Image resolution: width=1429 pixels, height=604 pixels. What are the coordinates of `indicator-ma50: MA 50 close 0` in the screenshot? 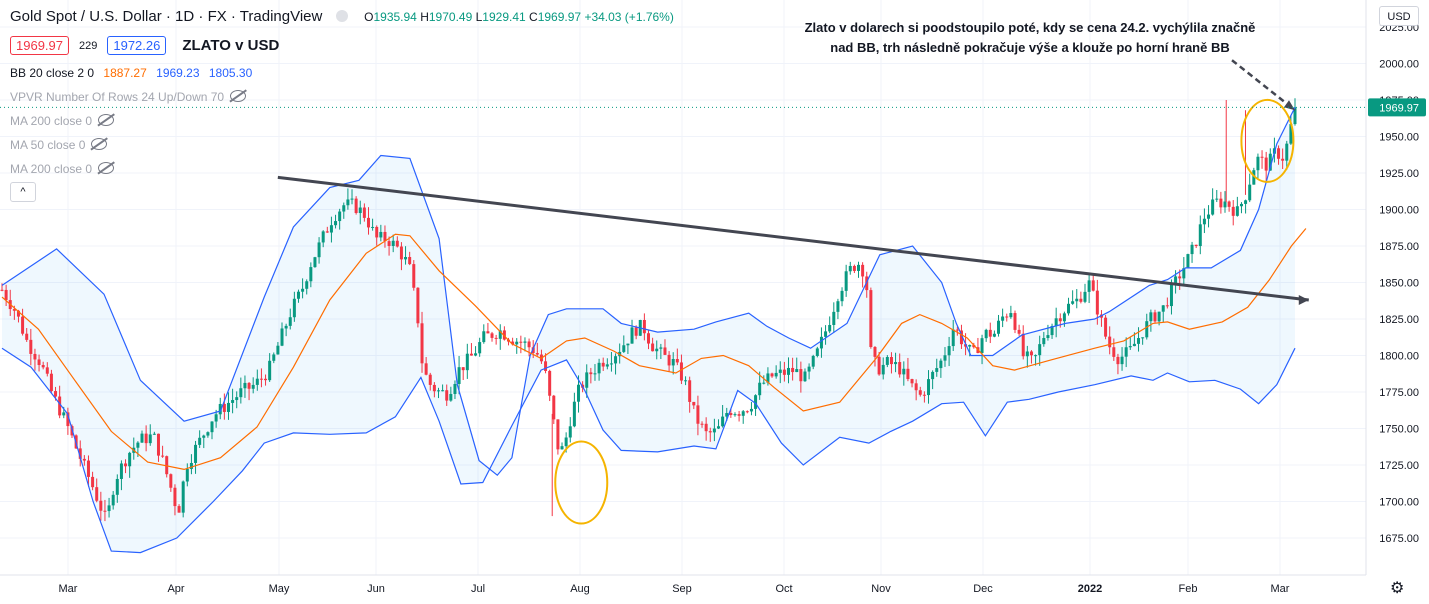 It's located at (59, 145).